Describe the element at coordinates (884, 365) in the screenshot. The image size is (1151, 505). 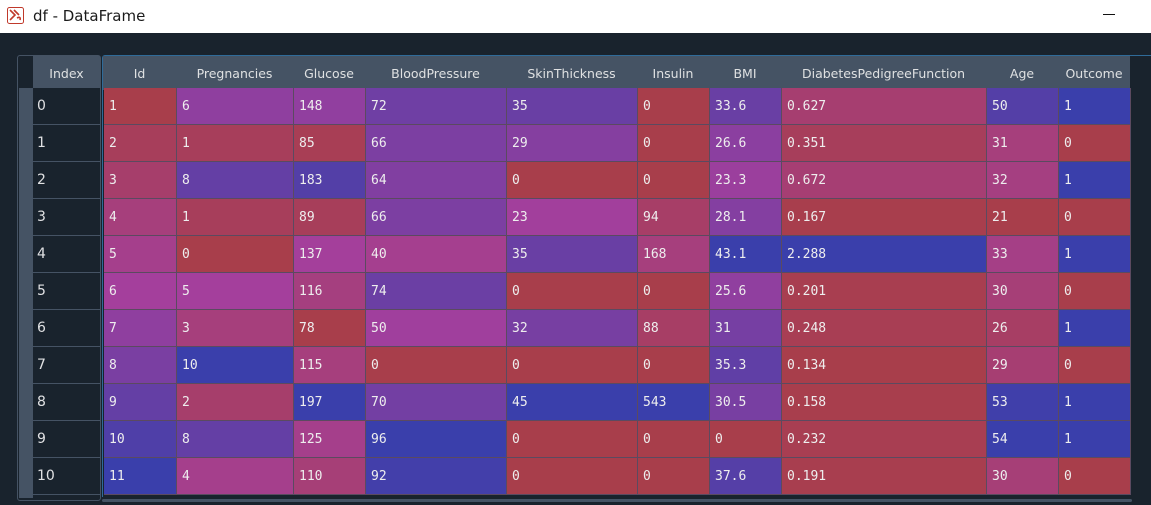
I see `cell-diabetespedigreefunction: 0.134` at that location.